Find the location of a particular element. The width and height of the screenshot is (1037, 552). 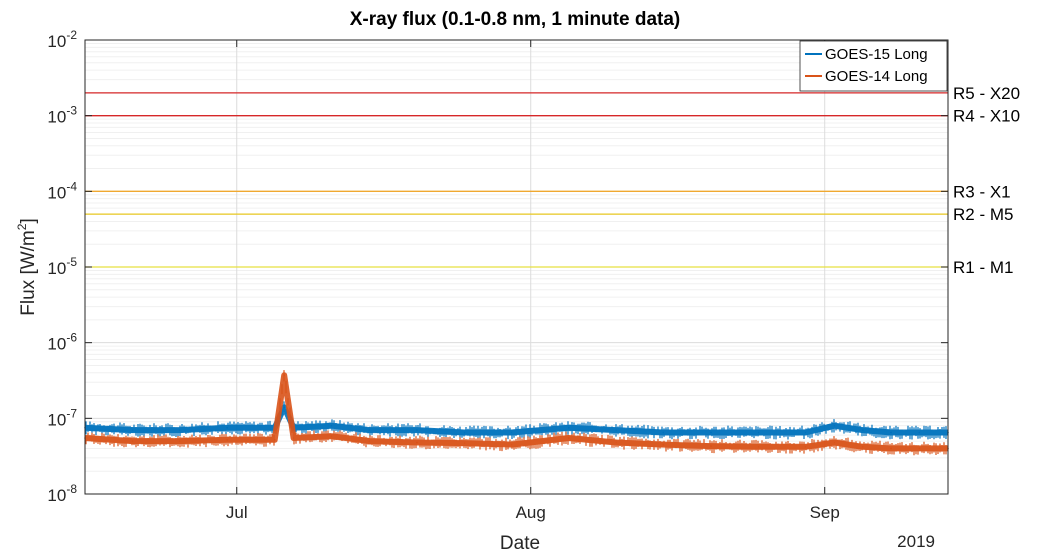

y-tick-label: 10⁻² is located at coordinates (62, 39).